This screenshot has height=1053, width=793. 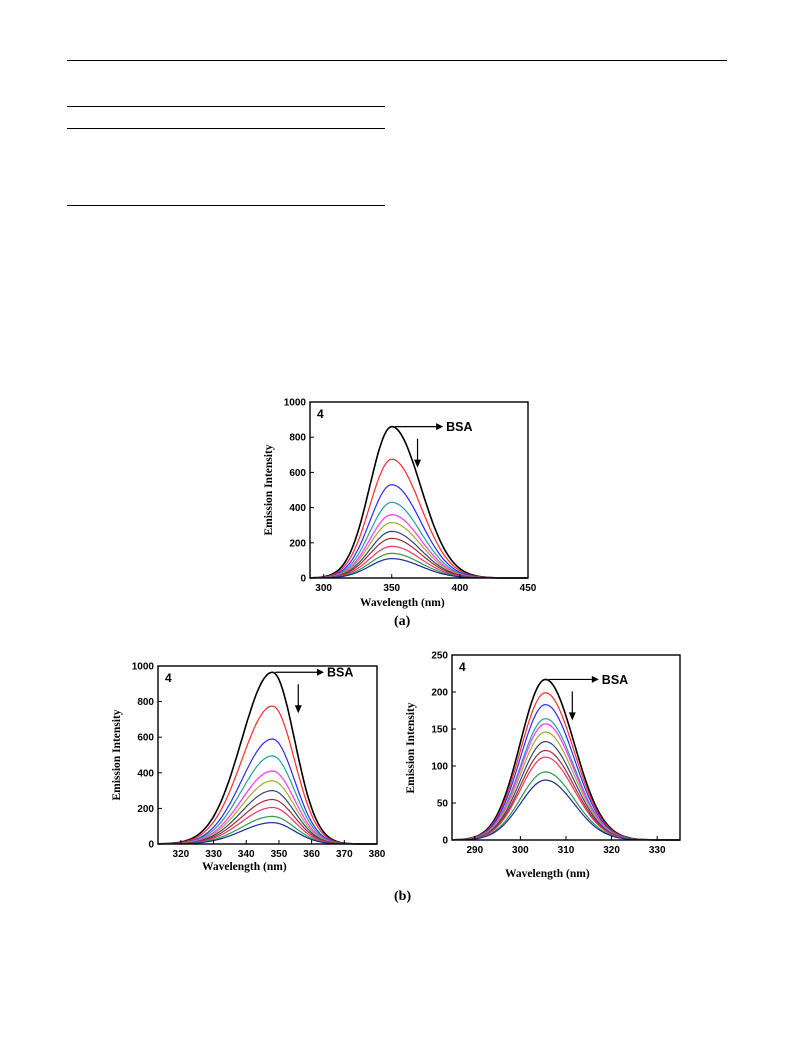 I want to click on caption-a: (a), so click(x=402, y=621).